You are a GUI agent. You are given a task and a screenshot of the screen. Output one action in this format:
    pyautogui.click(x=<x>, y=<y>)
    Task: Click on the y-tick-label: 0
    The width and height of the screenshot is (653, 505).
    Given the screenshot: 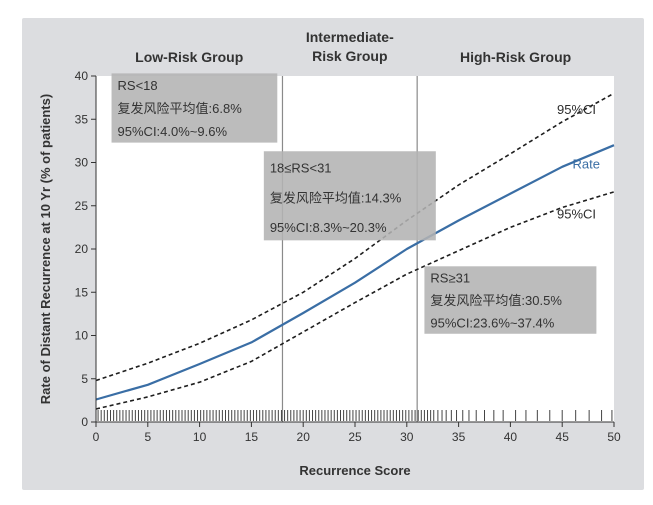 What is the action you would take?
    pyautogui.click(x=84, y=422)
    